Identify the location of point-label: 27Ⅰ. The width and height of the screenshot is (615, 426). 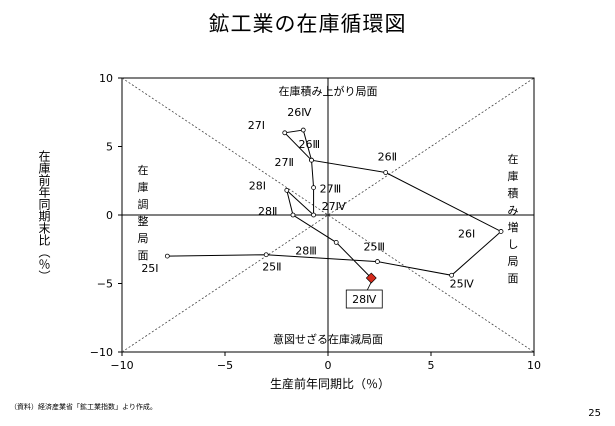
(256, 125).